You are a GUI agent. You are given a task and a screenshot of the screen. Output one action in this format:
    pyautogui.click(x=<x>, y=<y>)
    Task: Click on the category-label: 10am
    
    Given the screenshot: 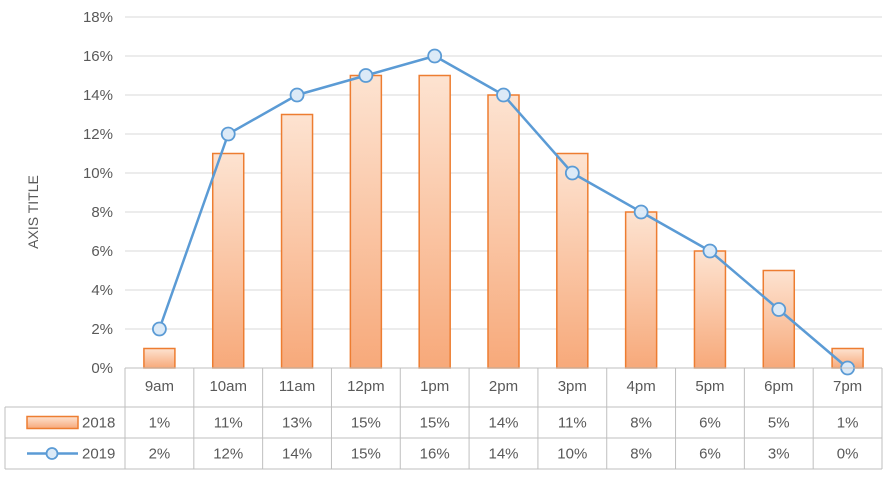 What is the action you would take?
    pyautogui.click(x=228, y=386)
    